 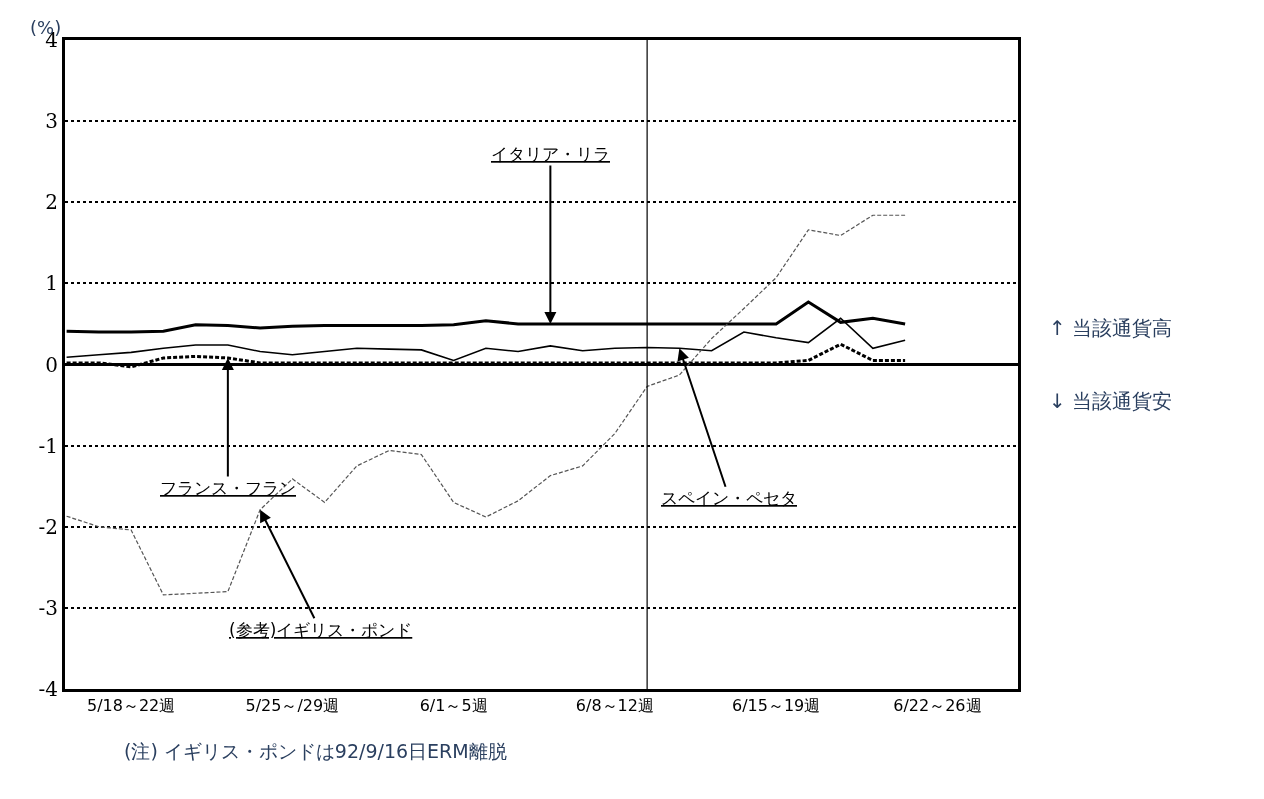 What do you see at coordinates (315, 751) in the screenshot?
I see `text: (注) イギリス・ポンドは92/9/16日ERM離脱` at bounding box center [315, 751].